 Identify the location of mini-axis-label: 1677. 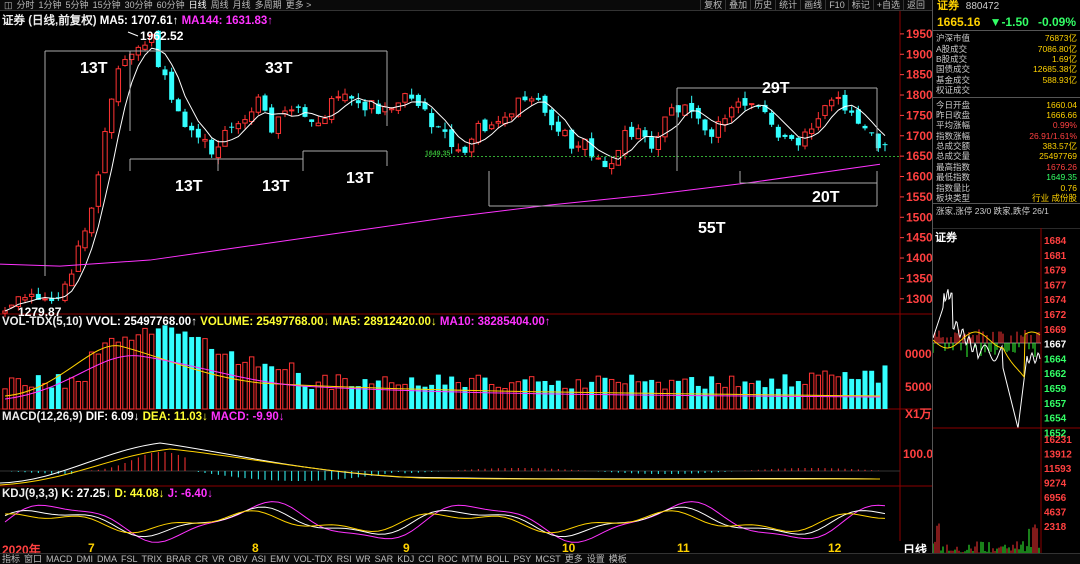
(1055, 285).